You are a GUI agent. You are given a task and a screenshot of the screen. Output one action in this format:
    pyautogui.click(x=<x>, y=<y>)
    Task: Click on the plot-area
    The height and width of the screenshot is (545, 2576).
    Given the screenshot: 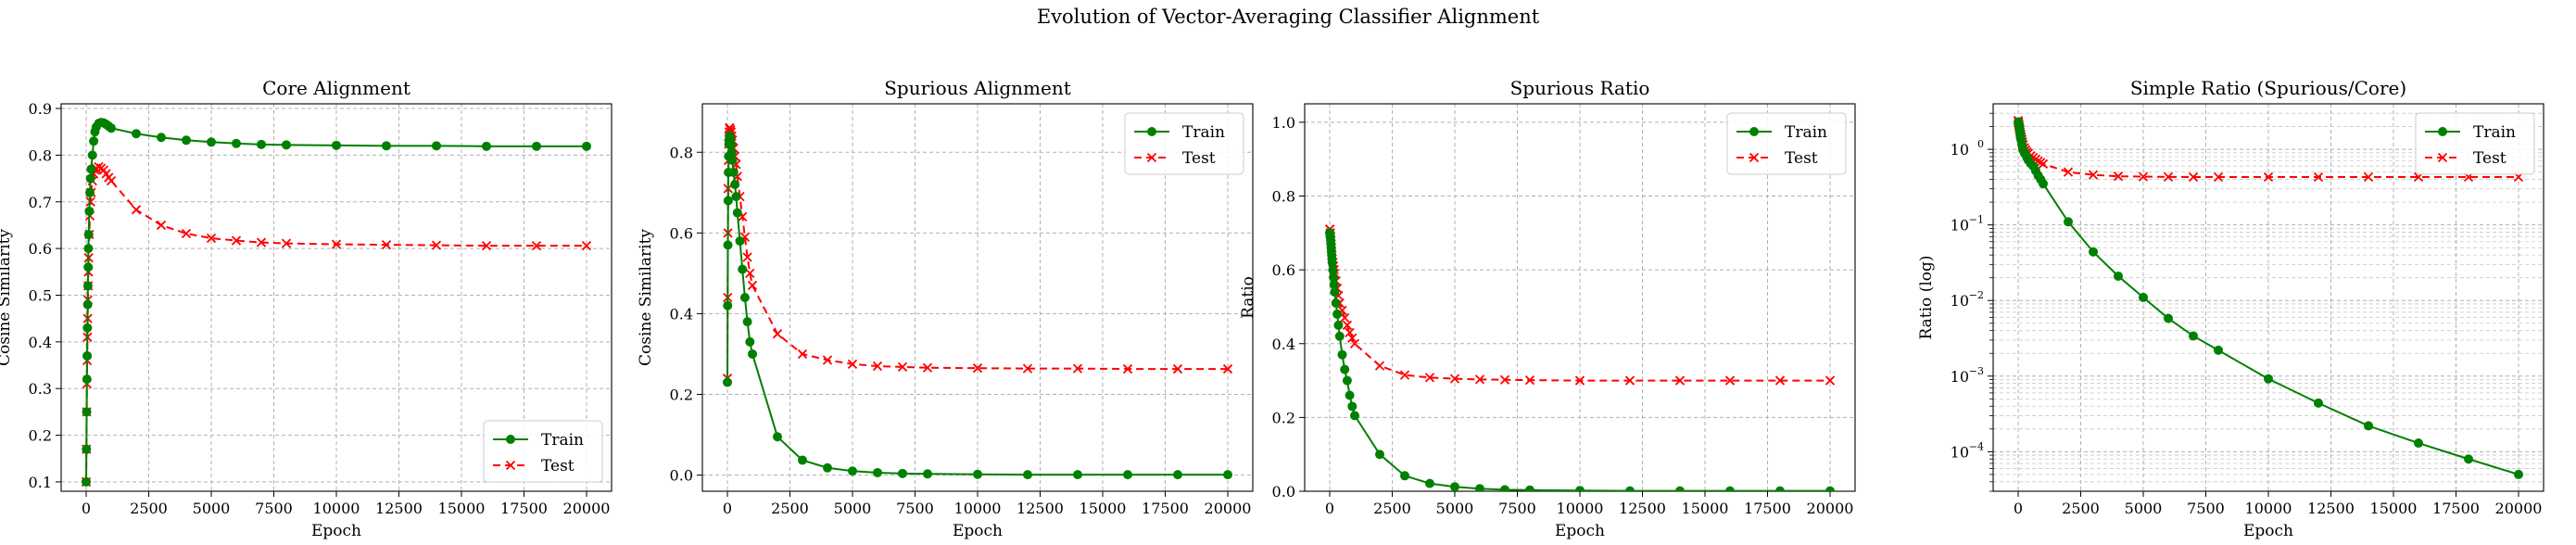 What is the action you would take?
    pyautogui.click(x=978, y=301)
    